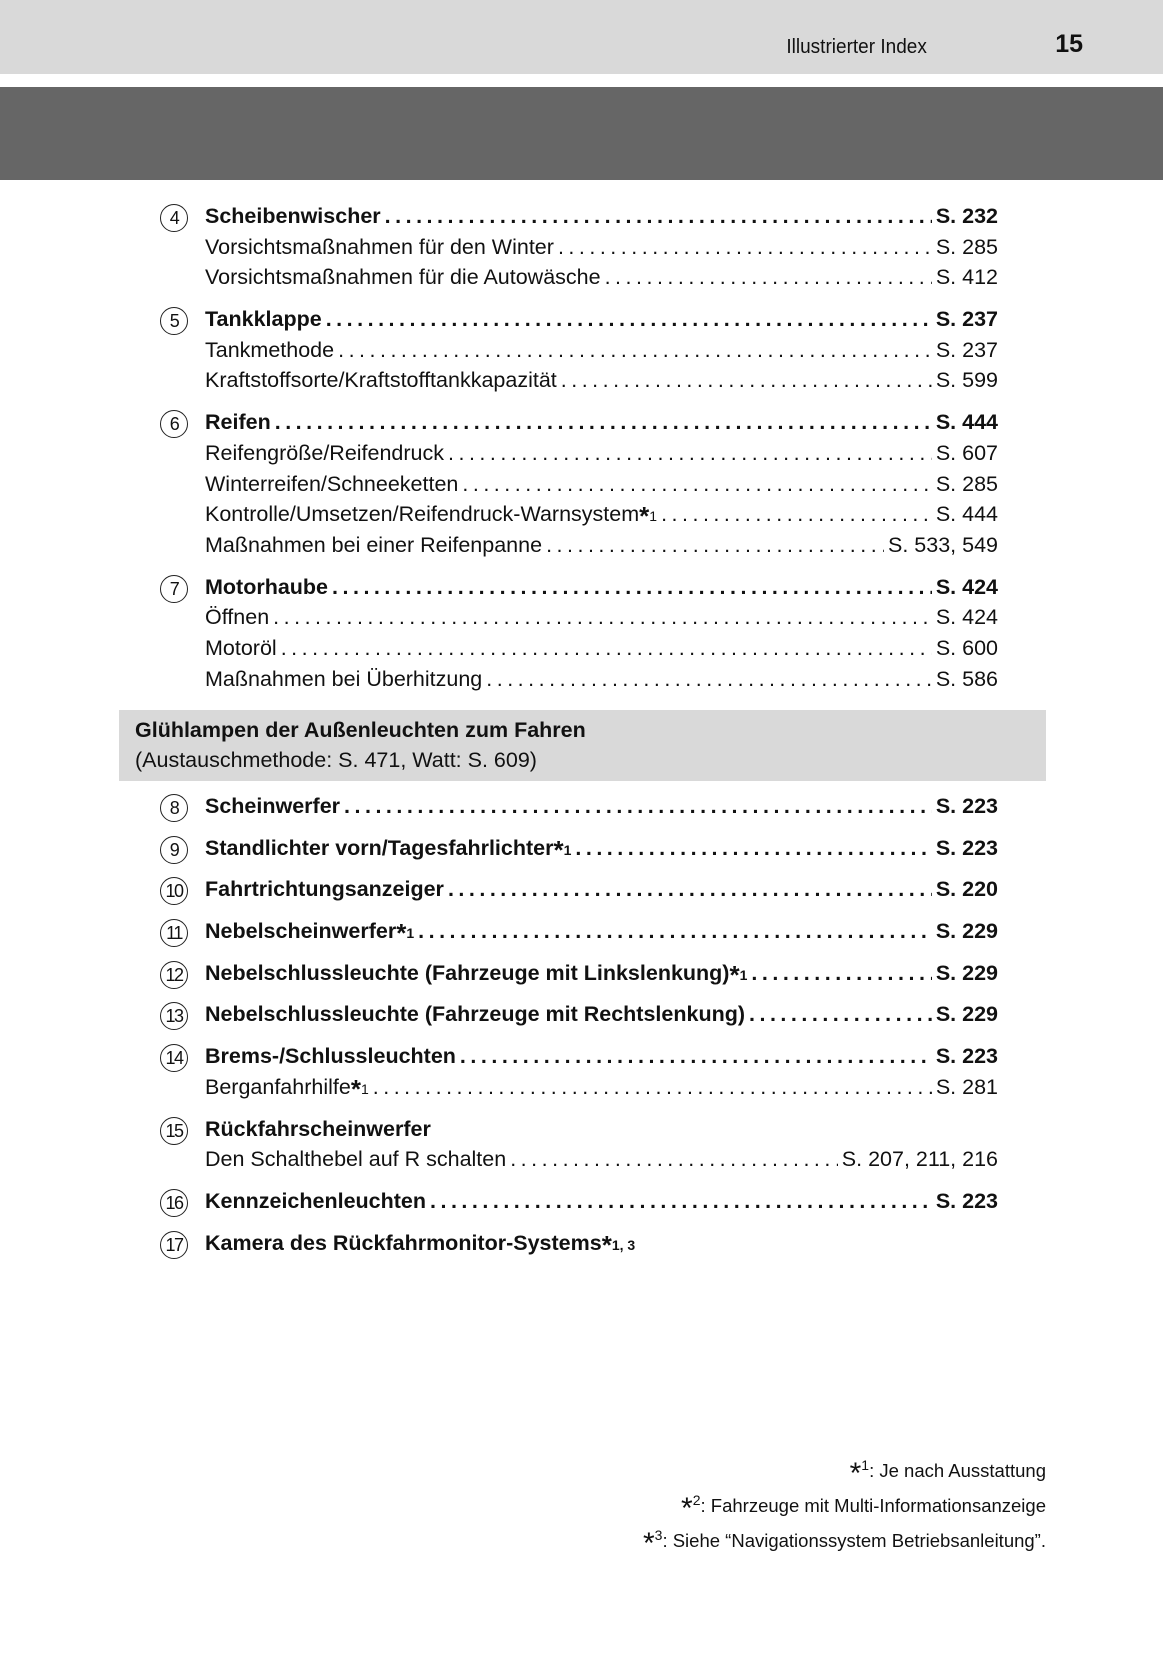 This screenshot has height=1654, width=1166. I want to click on footnote-reference: *1, 3, so click(618, 1245).